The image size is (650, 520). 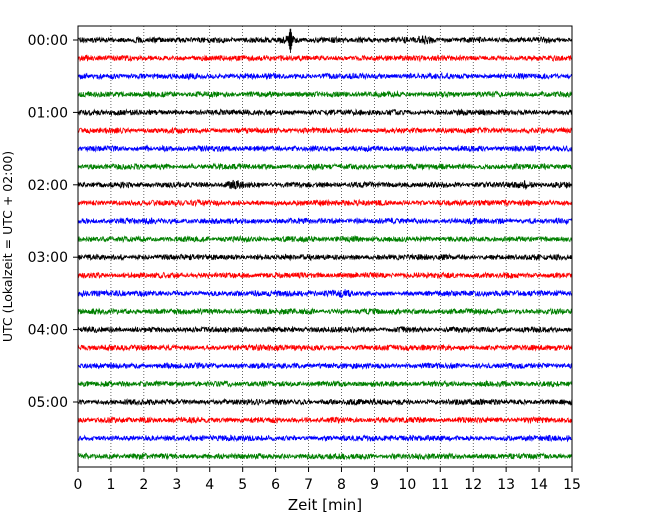 What do you see at coordinates (48, 186) in the screenshot?
I see `y-tick-label: 02:00` at bounding box center [48, 186].